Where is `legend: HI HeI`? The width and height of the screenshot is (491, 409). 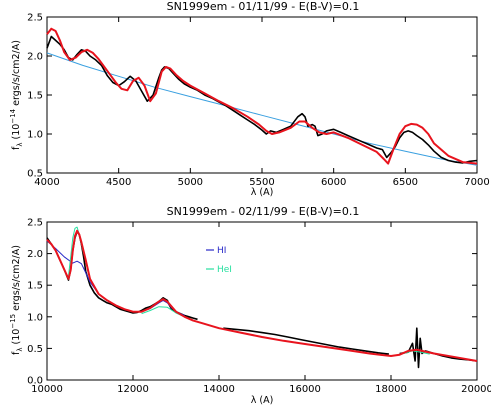 legend: HI HeI is located at coordinates (219, 260).